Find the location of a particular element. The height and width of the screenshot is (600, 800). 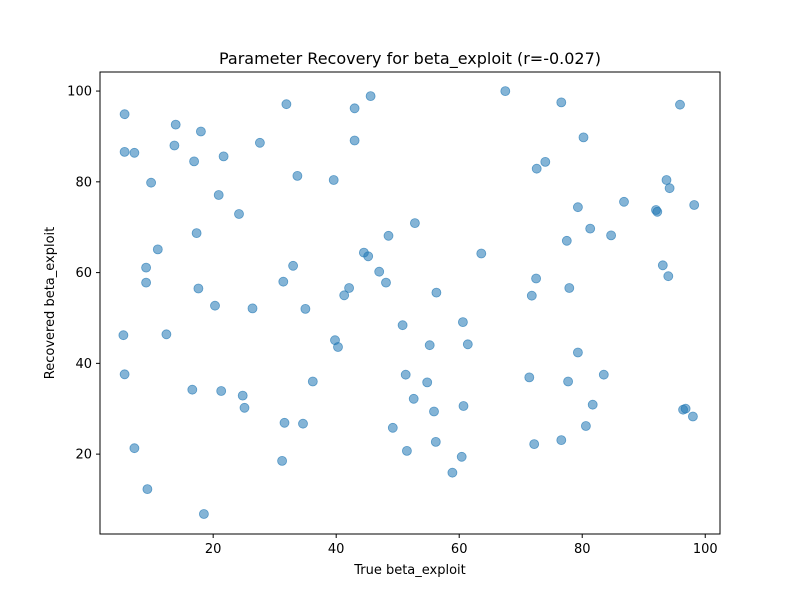

x-tick-label: 40 is located at coordinates (336, 549).